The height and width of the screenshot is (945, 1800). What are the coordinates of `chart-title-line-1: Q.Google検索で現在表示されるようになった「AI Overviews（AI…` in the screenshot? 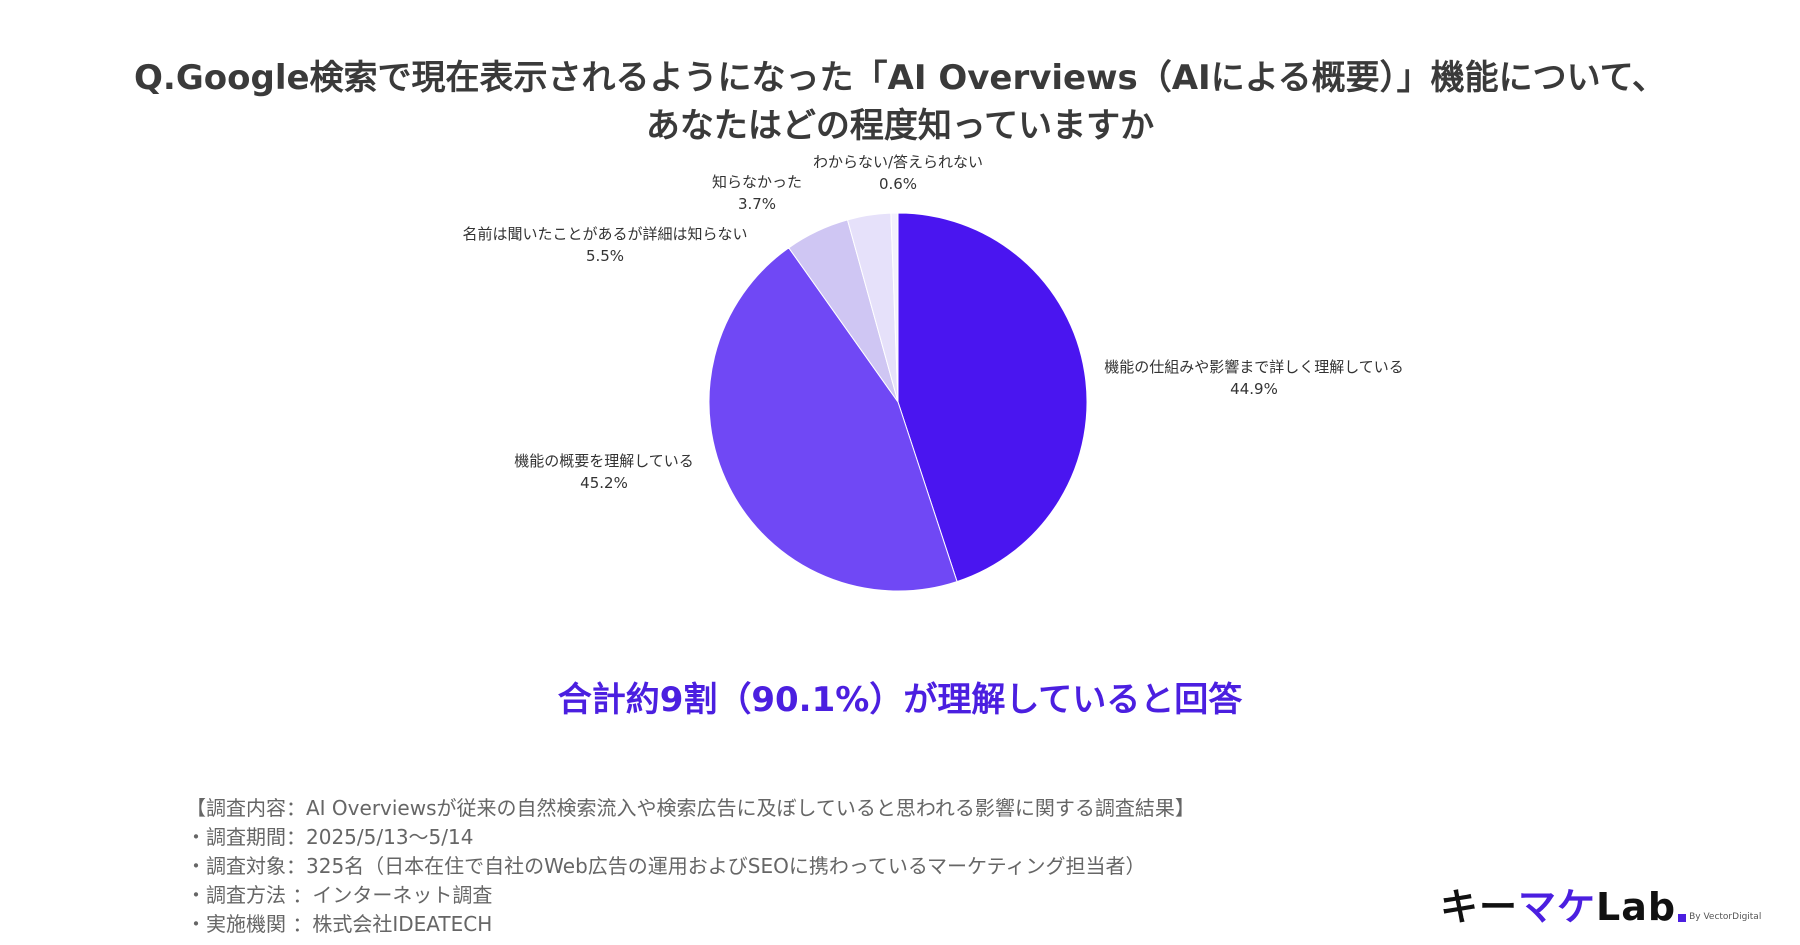 It's located at (900, 78).